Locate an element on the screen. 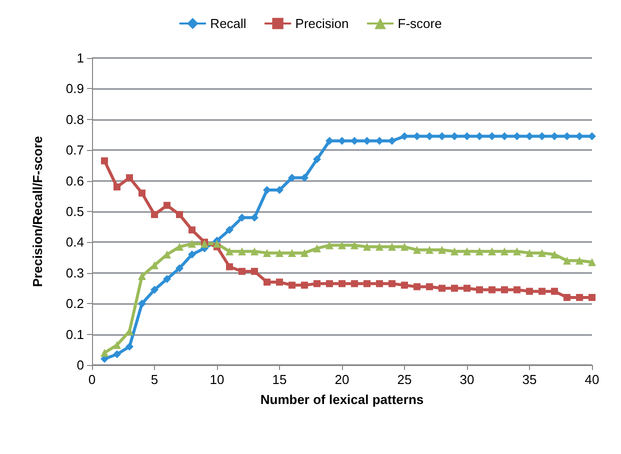  x-axis-title: Number of lexical patterns is located at coordinates (342, 399).